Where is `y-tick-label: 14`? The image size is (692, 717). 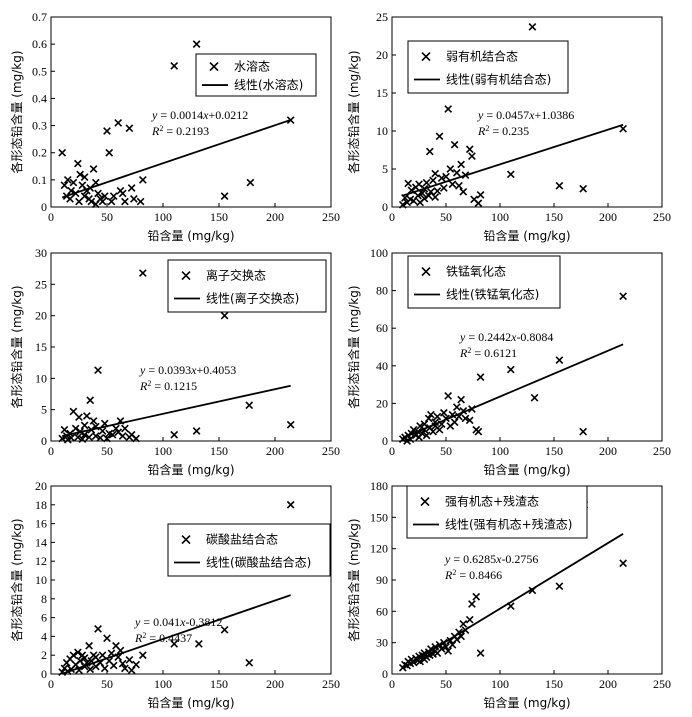 y-tick-label: 14 is located at coordinates (41, 542).